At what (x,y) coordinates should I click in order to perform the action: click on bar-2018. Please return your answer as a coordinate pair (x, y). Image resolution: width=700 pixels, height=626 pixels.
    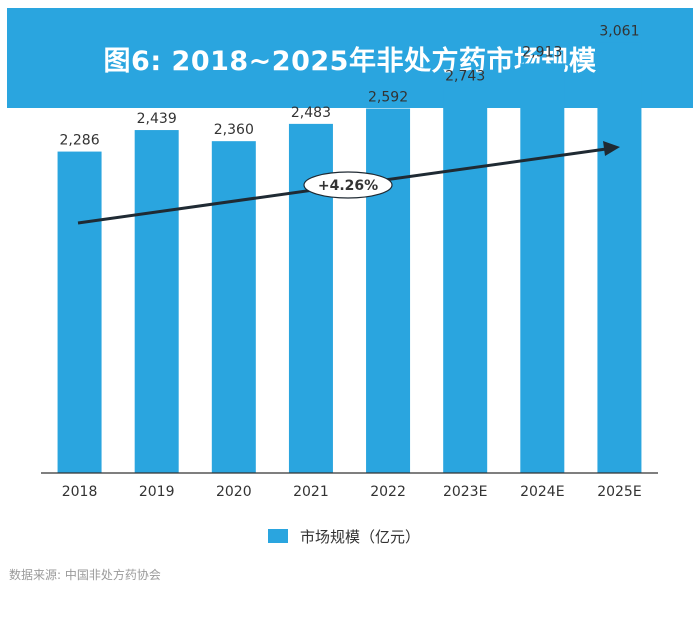
    Looking at the image, I should click on (79, 312).